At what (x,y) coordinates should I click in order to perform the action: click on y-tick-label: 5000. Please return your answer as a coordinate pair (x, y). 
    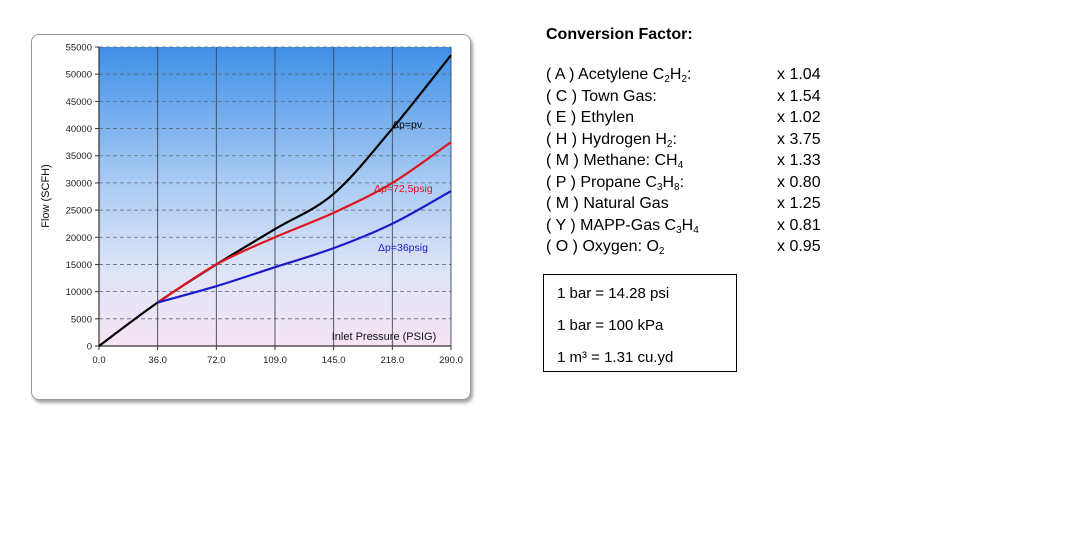
    Looking at the image, I should click on (81, 319).